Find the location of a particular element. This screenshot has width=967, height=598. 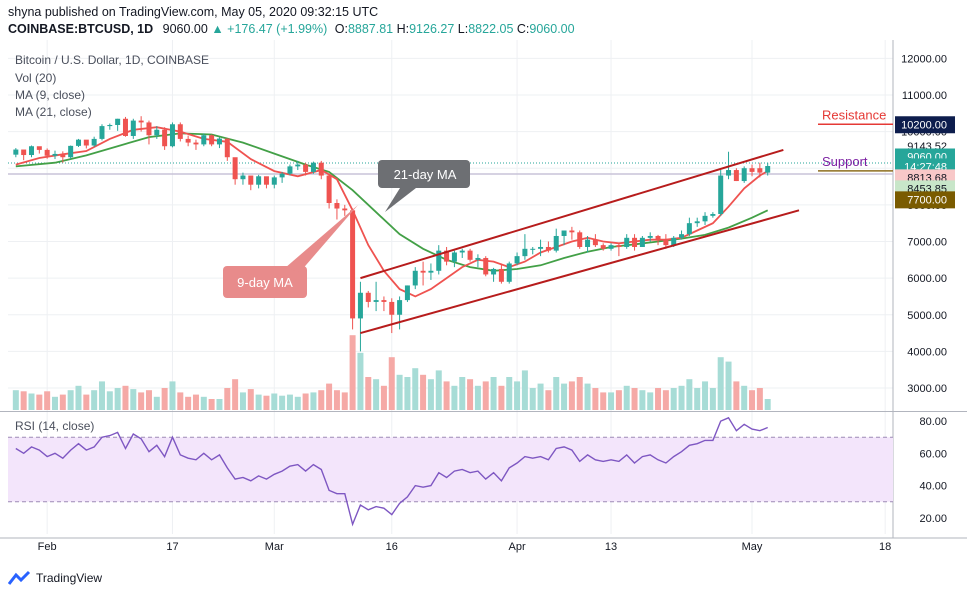

rsi-tick-label: 60.00 is located at coordinates (933, 454).